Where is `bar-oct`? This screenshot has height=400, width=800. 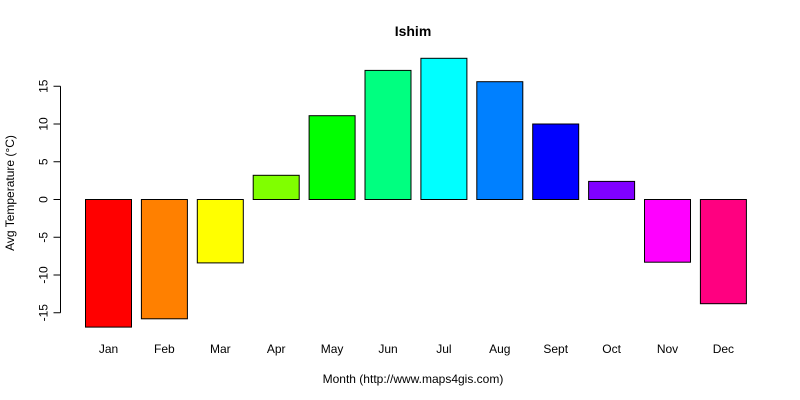
bar-oct is located at coordinates (612, 190).